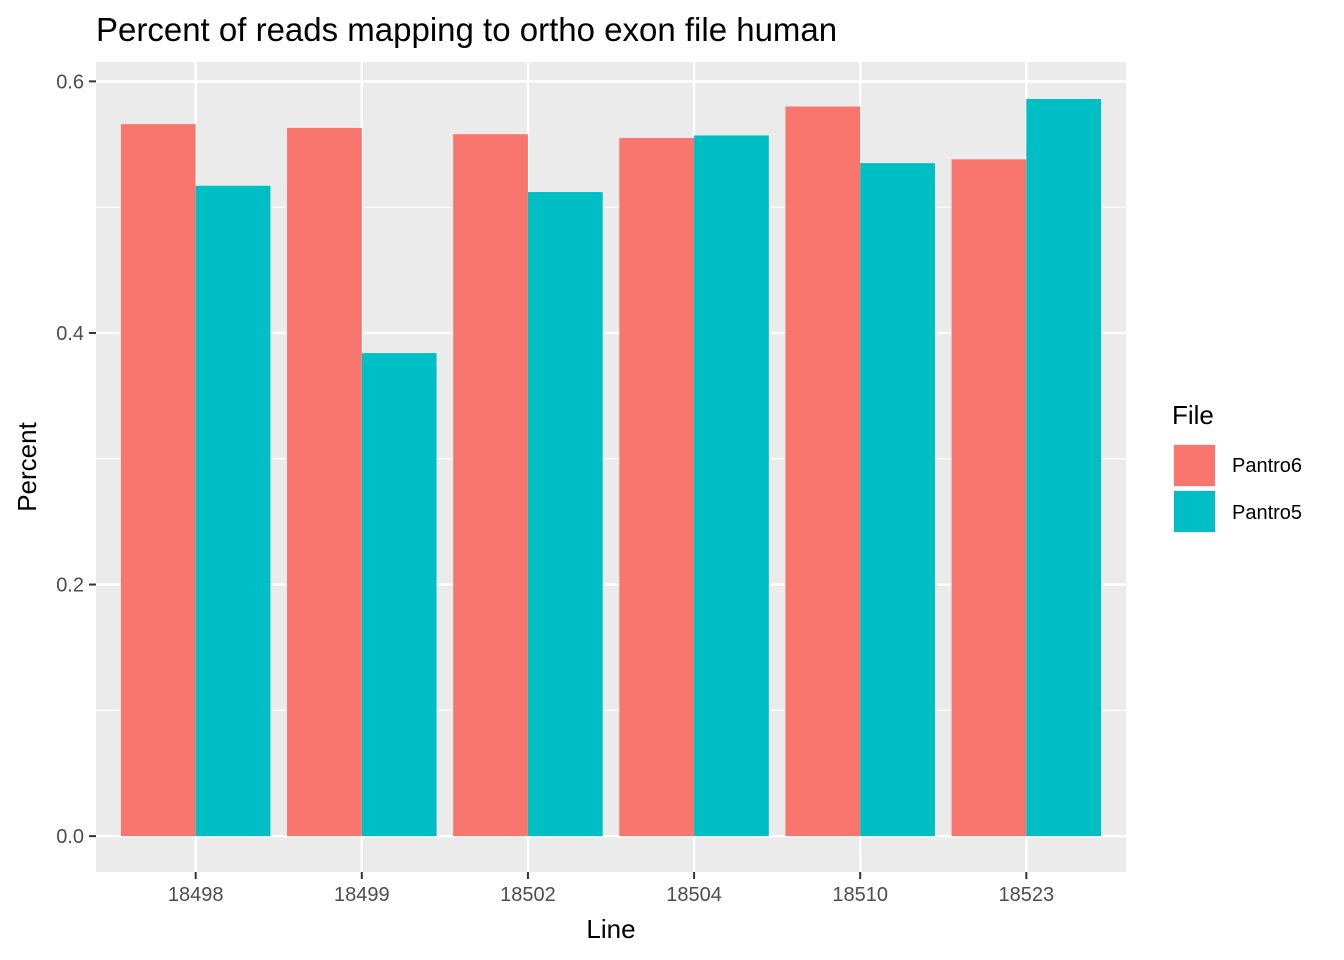  Describe the element at coordinates (1193, 415) in the screenshot. I see `legend-title: File` at that location.